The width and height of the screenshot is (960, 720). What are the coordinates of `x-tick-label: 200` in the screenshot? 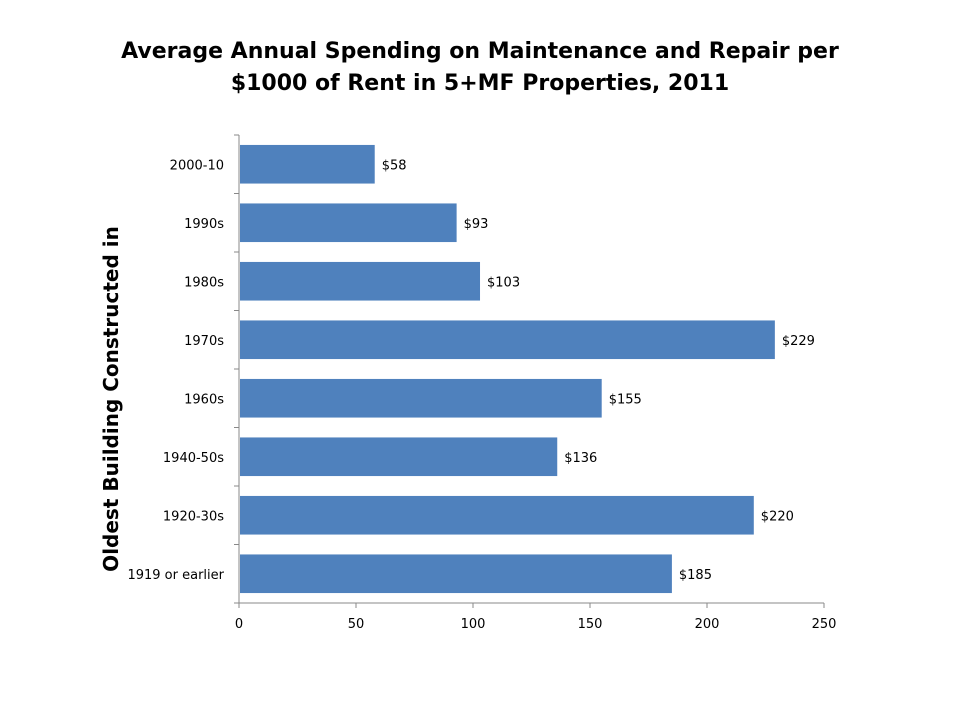 It's located at (707, 624).